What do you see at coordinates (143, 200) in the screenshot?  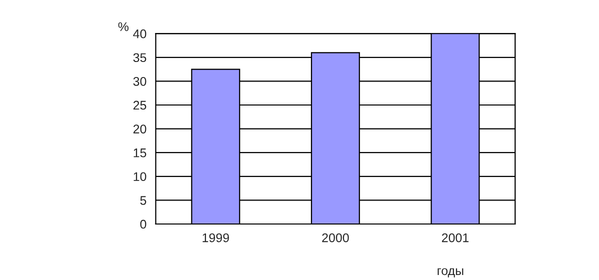 I see `y-tick-label: 5` at bounding box center [143, 200].